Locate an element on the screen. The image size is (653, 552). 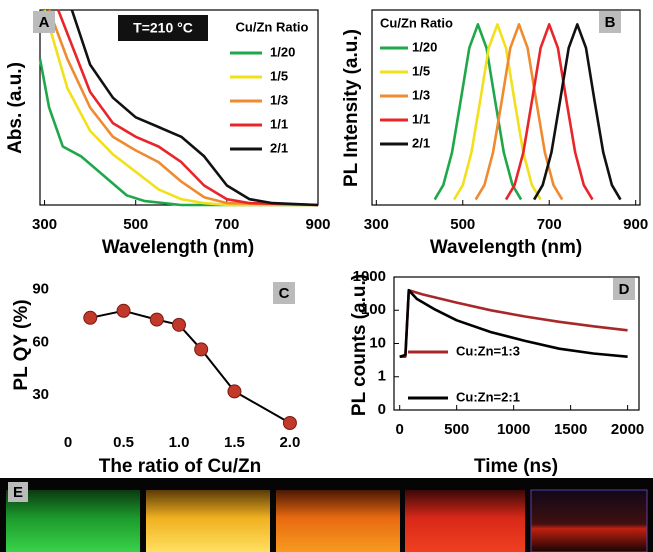
plot-frame is located at coordinates (506, 107).